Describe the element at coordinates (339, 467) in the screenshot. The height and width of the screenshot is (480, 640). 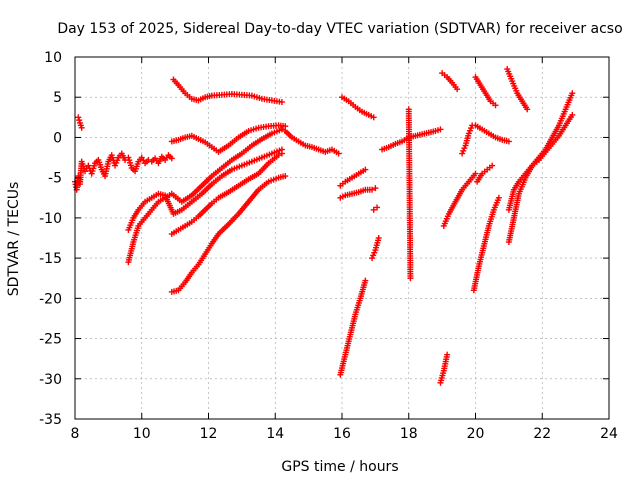
I see `x-axis-label: GPS time / hours` at that location.